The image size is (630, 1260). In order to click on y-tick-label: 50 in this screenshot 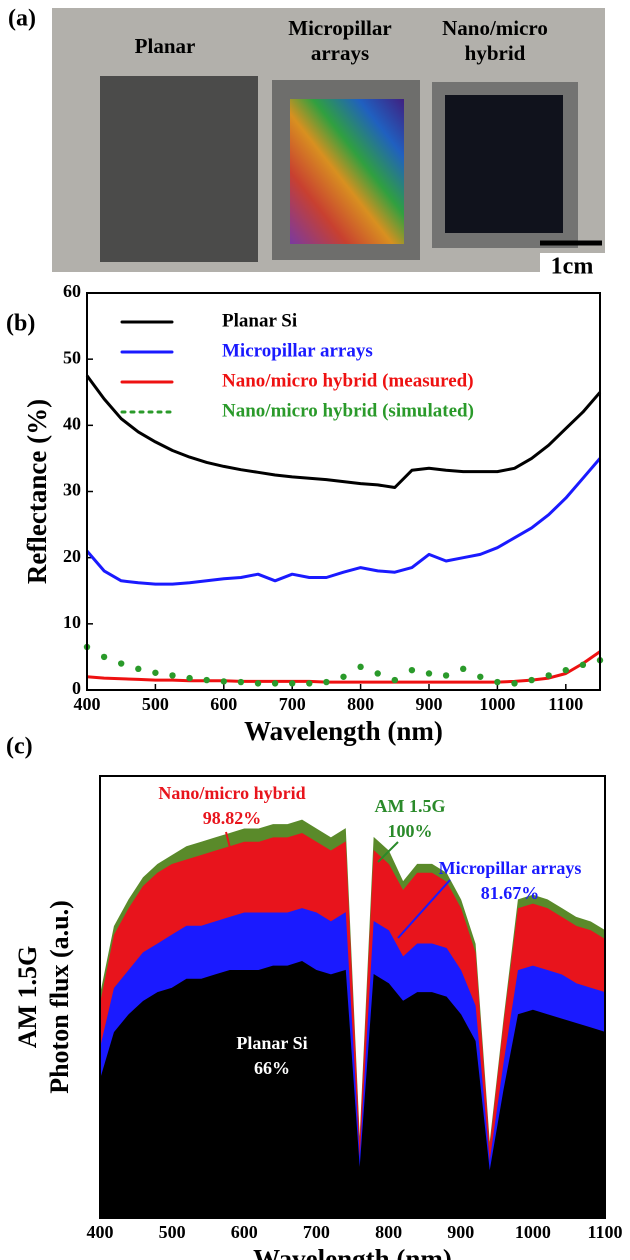, I will do `click(72, 357)`.